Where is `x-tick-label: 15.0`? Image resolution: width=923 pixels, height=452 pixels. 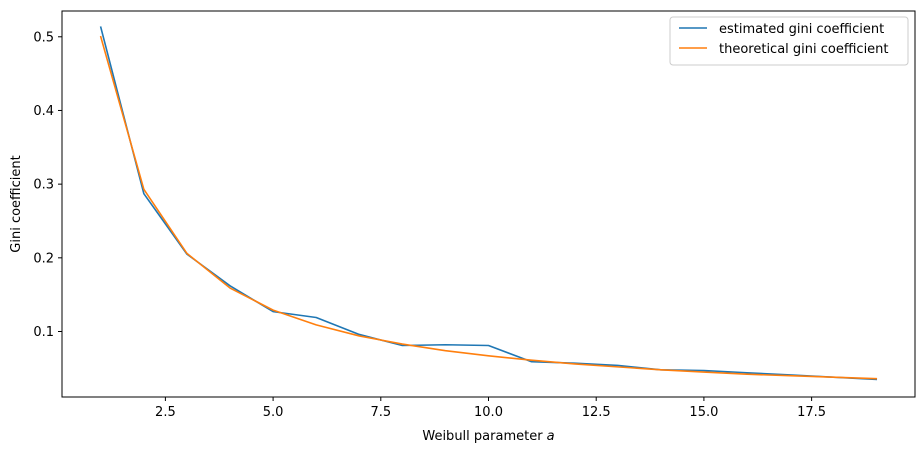 x-tick-label: 15.0 is located at coordinates (703, 412).